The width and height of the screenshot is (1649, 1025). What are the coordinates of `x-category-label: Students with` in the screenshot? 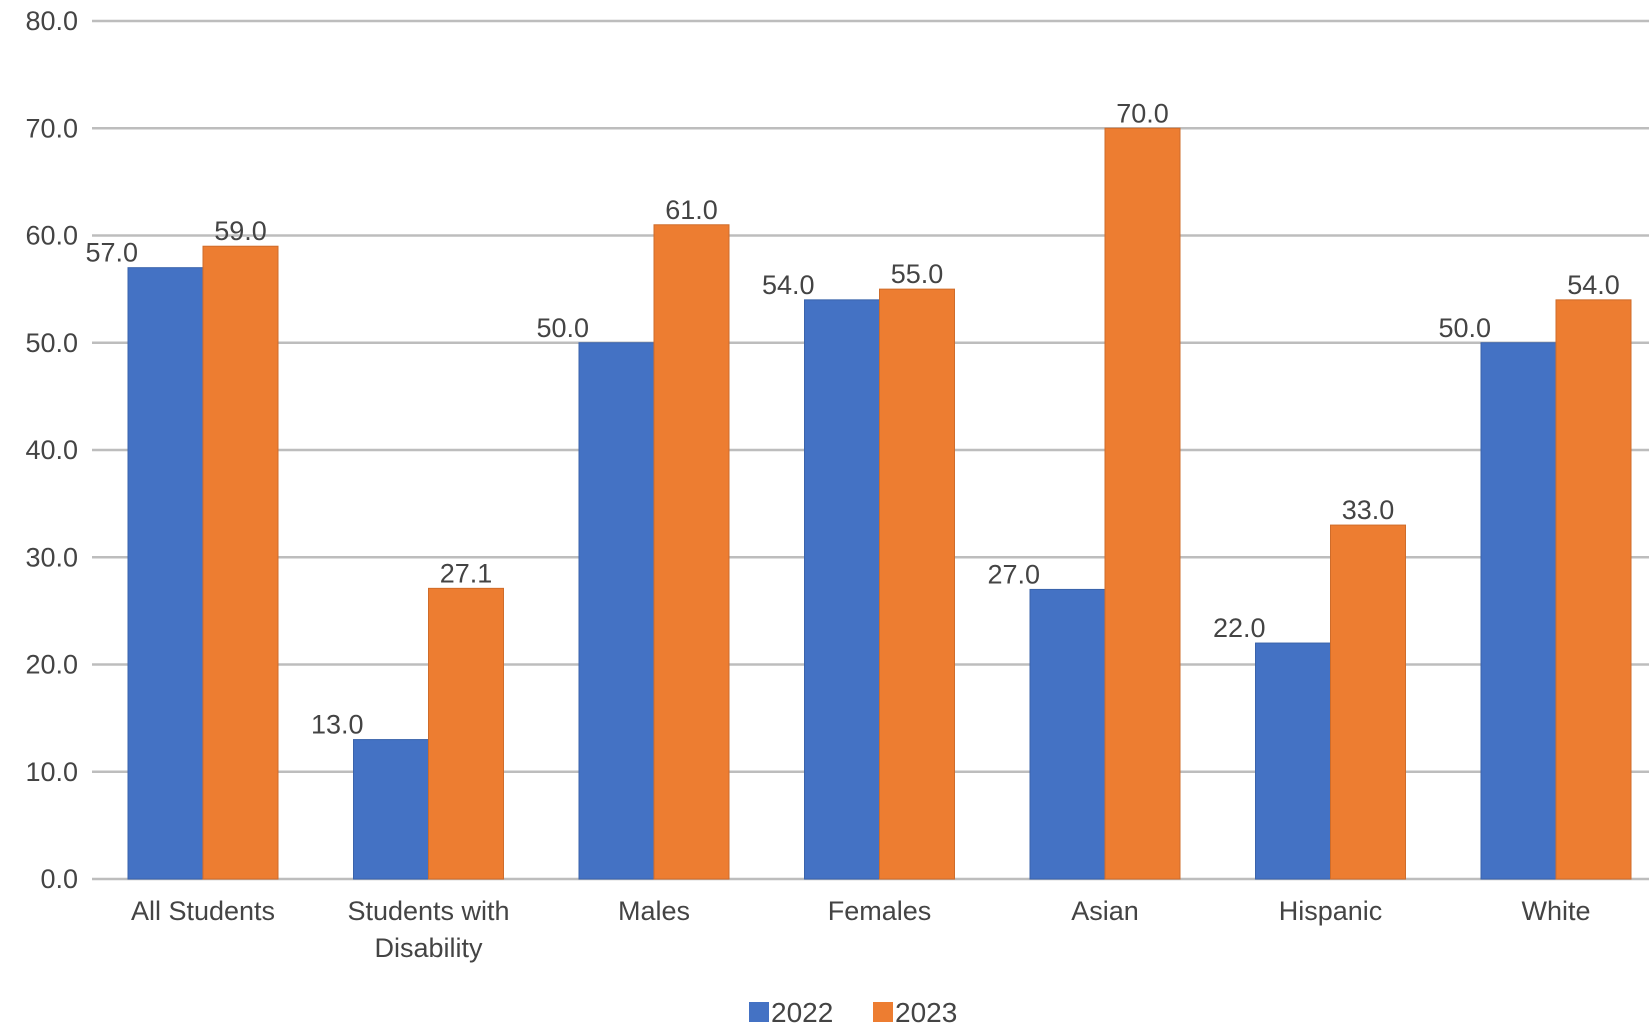 It's located at (428, 911).